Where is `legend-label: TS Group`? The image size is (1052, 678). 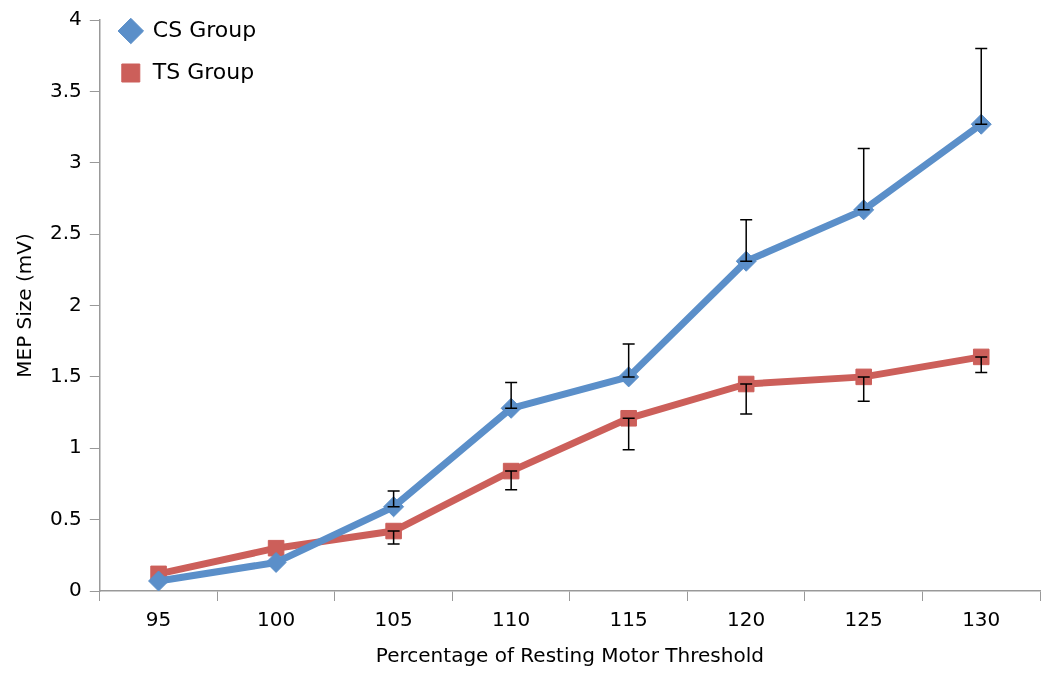
legend-label: TS Group is located at coordinates (203, 71).